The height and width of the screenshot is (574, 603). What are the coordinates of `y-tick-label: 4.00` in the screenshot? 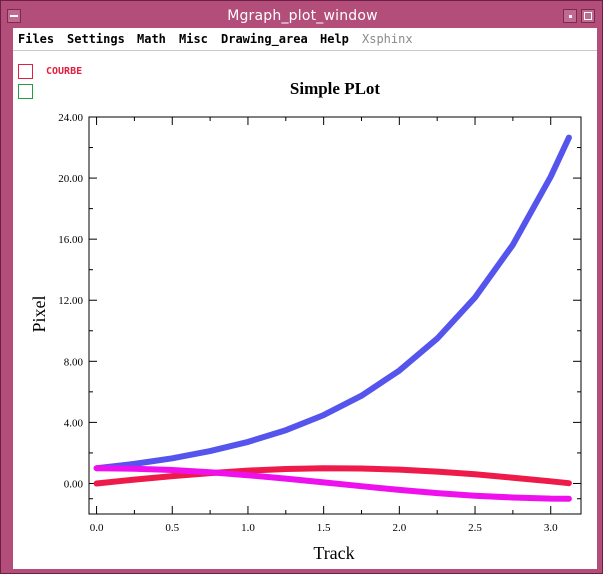 It's located at (74, 423).